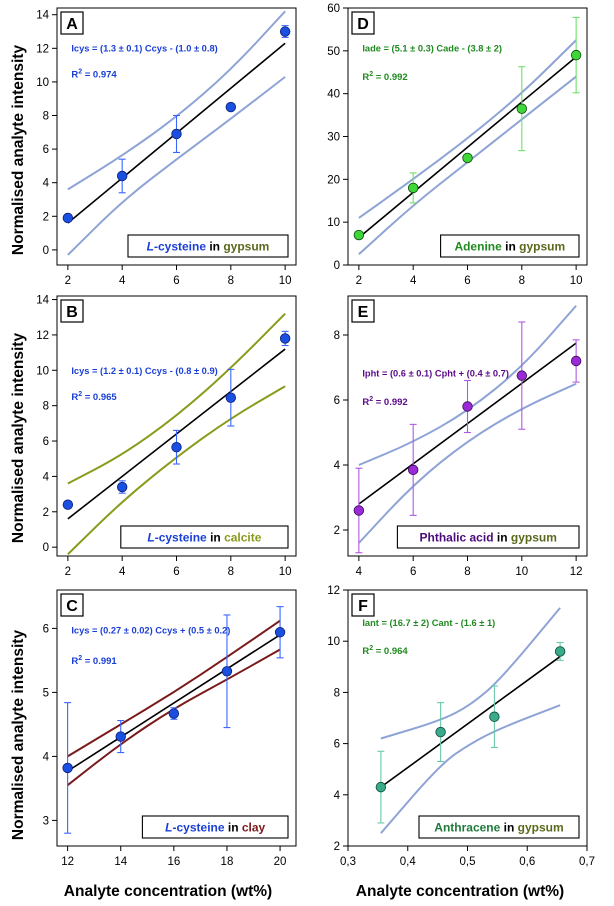  Describe the element at coordinates (173, 862) in the screenshot. I see `x-tick-label: 16` at that location.